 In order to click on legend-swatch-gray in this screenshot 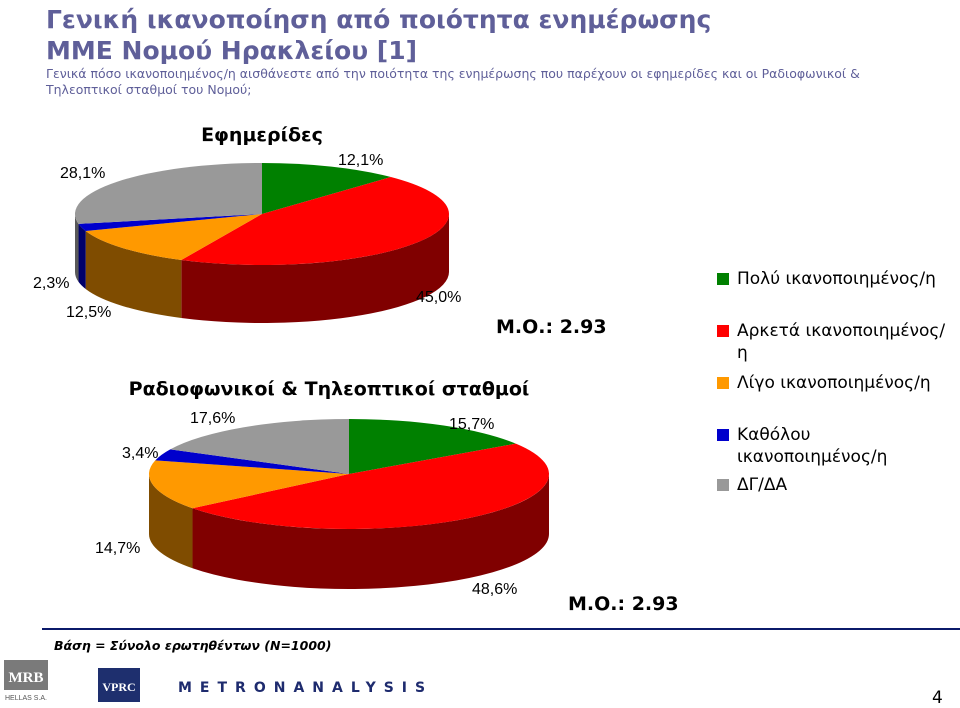, I will do `click(723, 485)`.